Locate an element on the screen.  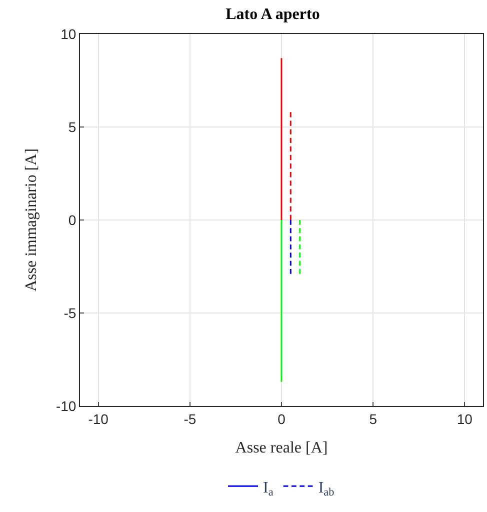
x-axis-title: Asse reale [A] is located at coordinates (281, 448).